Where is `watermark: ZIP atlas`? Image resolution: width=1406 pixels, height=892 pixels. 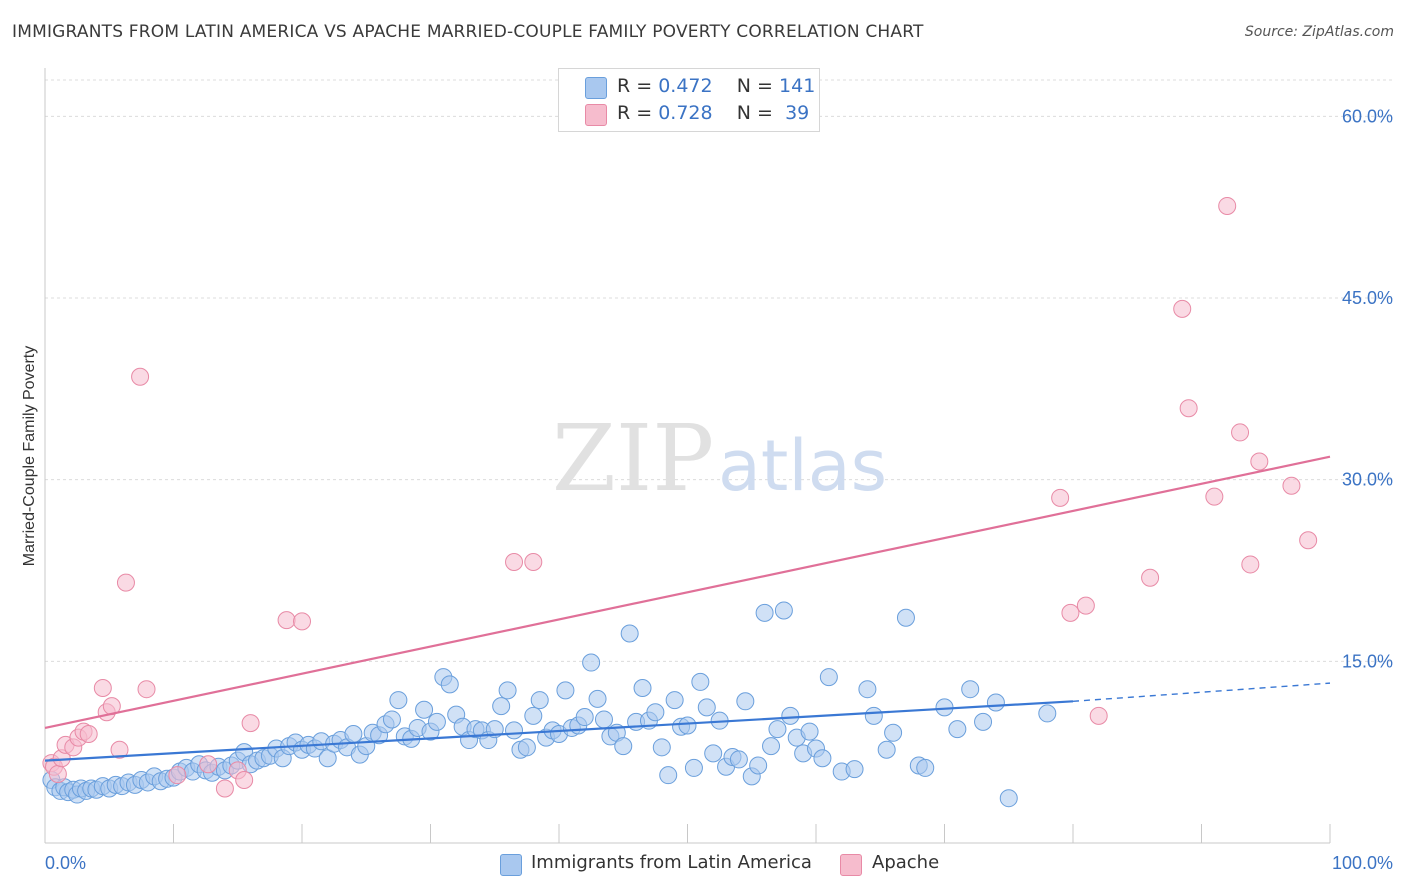
watermark: ZIP atlas is located at coordinates (719, 458).